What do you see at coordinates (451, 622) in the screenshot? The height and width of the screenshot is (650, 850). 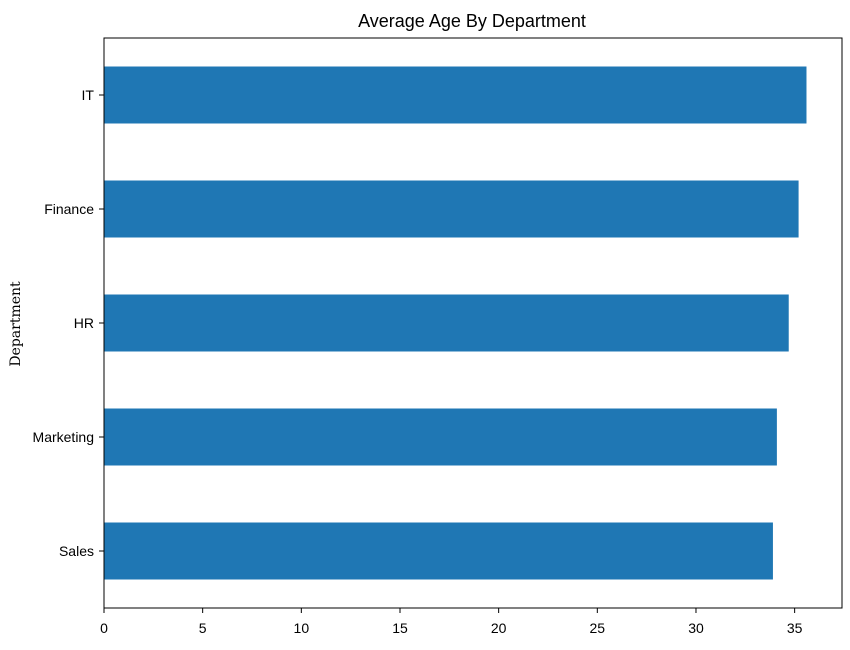 I see `x-axis-ticks: 0 5 10 15 20 25 30 35` at bounding box center [451, 622].